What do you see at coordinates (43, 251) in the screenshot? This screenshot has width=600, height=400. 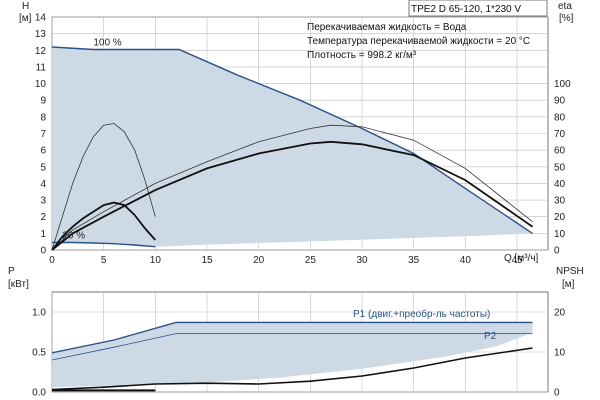 I see `y-tick-label: 0` at bounding box center [43, 251].